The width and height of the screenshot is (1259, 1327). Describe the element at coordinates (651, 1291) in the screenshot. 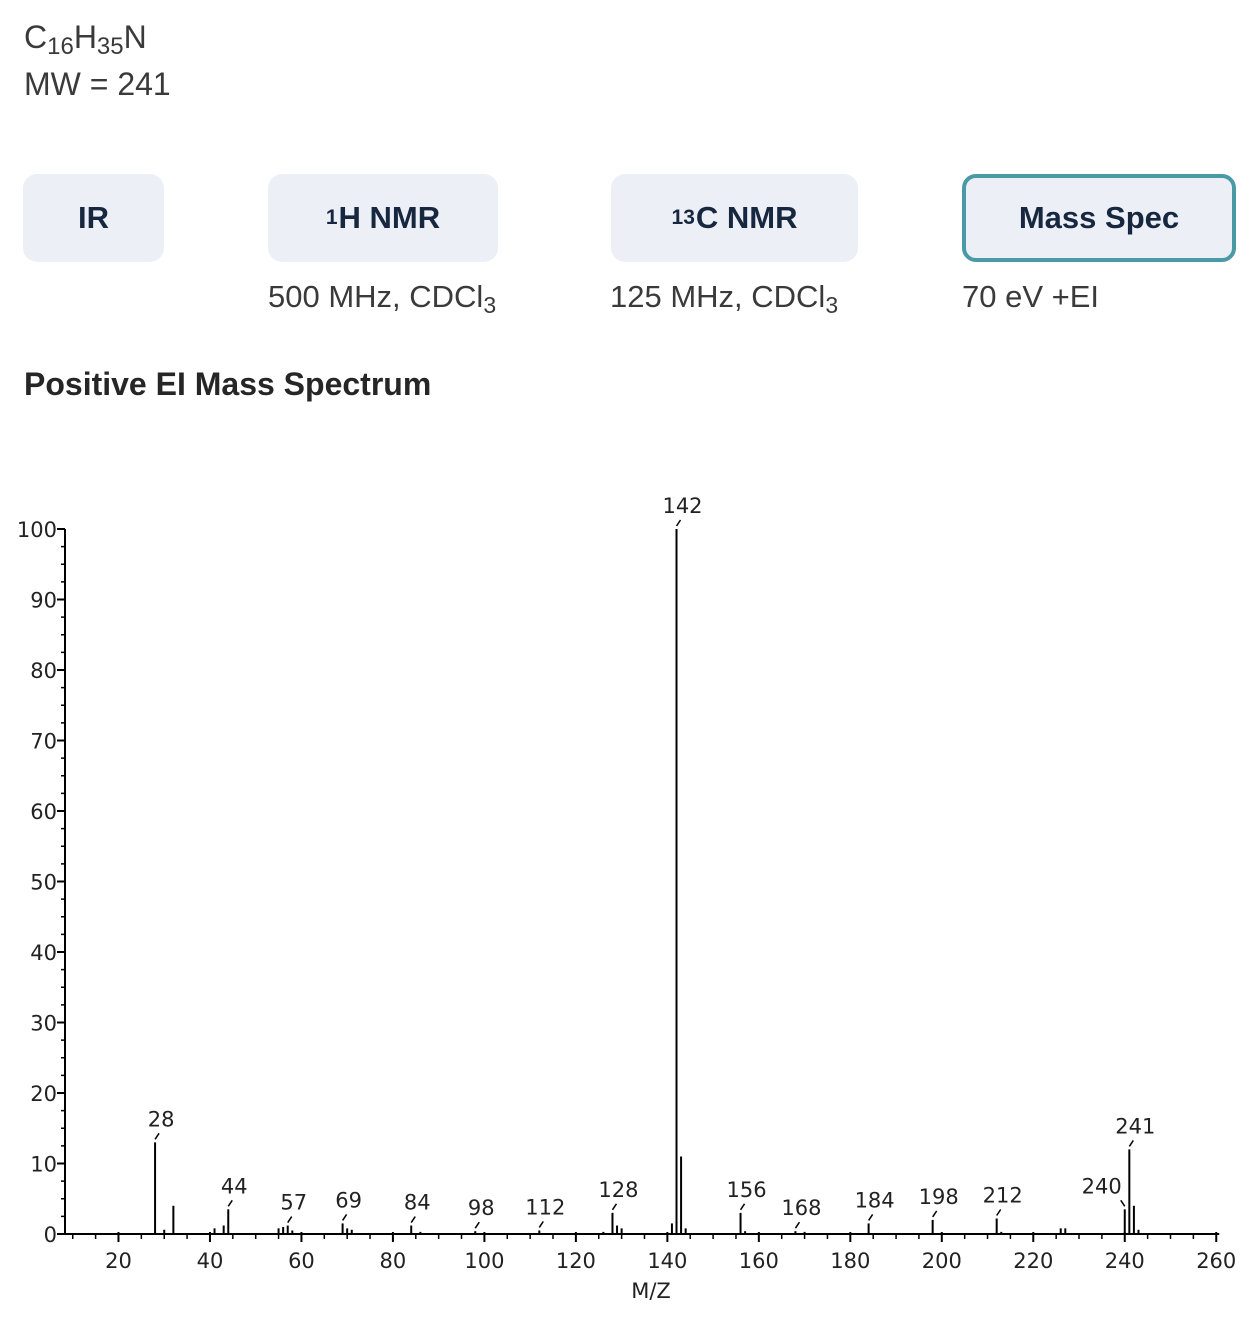

I see `x-axis-label: M/Z` at that location.